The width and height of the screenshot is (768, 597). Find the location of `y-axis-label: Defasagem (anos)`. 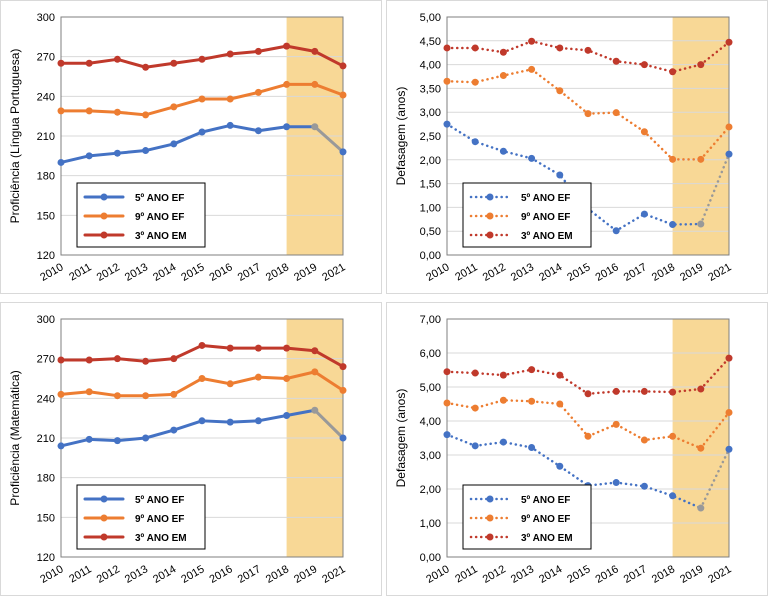

y-axis-label: Defasagem (anos) is located at coordinates (401, 136).